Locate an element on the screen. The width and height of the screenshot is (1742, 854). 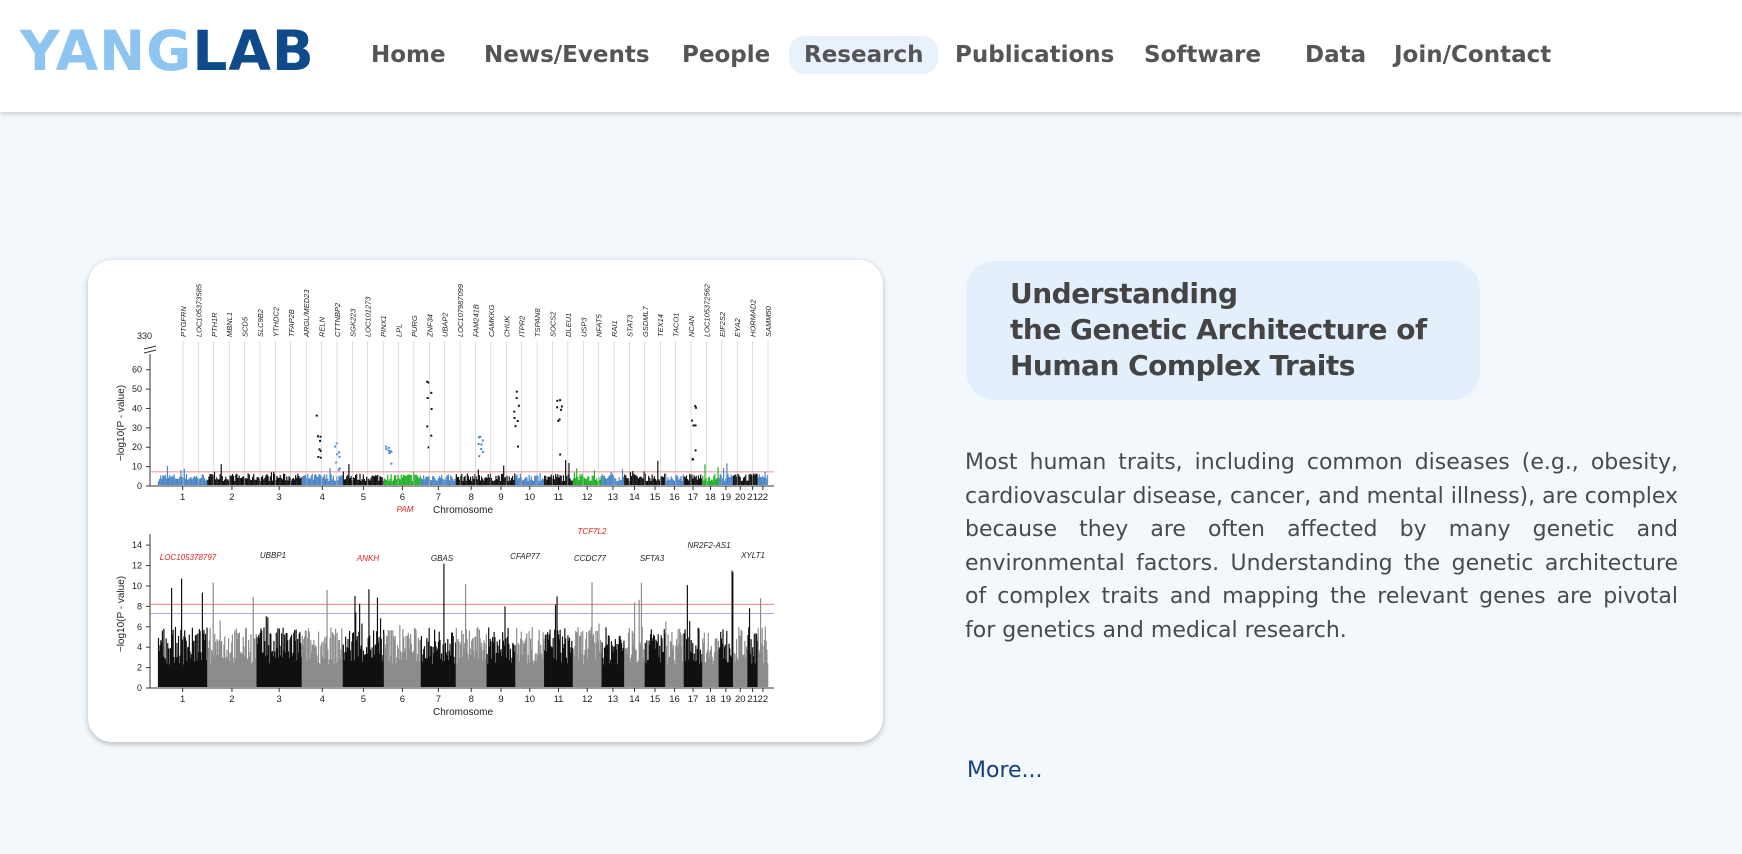
nav-home: Home is located at coordinates (408, 55).